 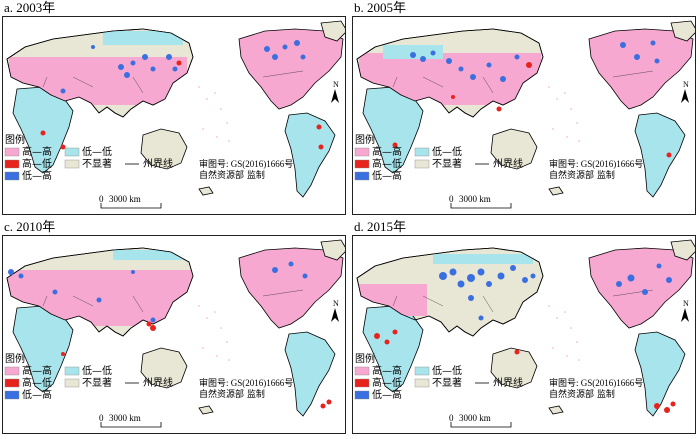 What do you see at coordinates (125, 199) in the screenshot?
I see `scale-distance: 3000 km` at bounding box center [125, 199].